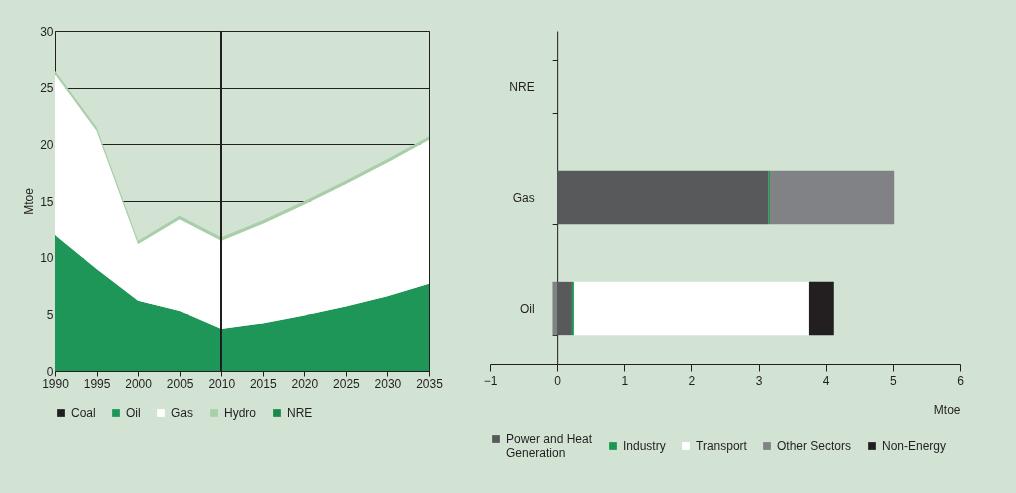 The width and height of the screenshot is (1016, 493). What do you see at coordinates (56, 383) in the screenshot?
I see `x-tick-label: 1990` at bounding box center [56, 383].